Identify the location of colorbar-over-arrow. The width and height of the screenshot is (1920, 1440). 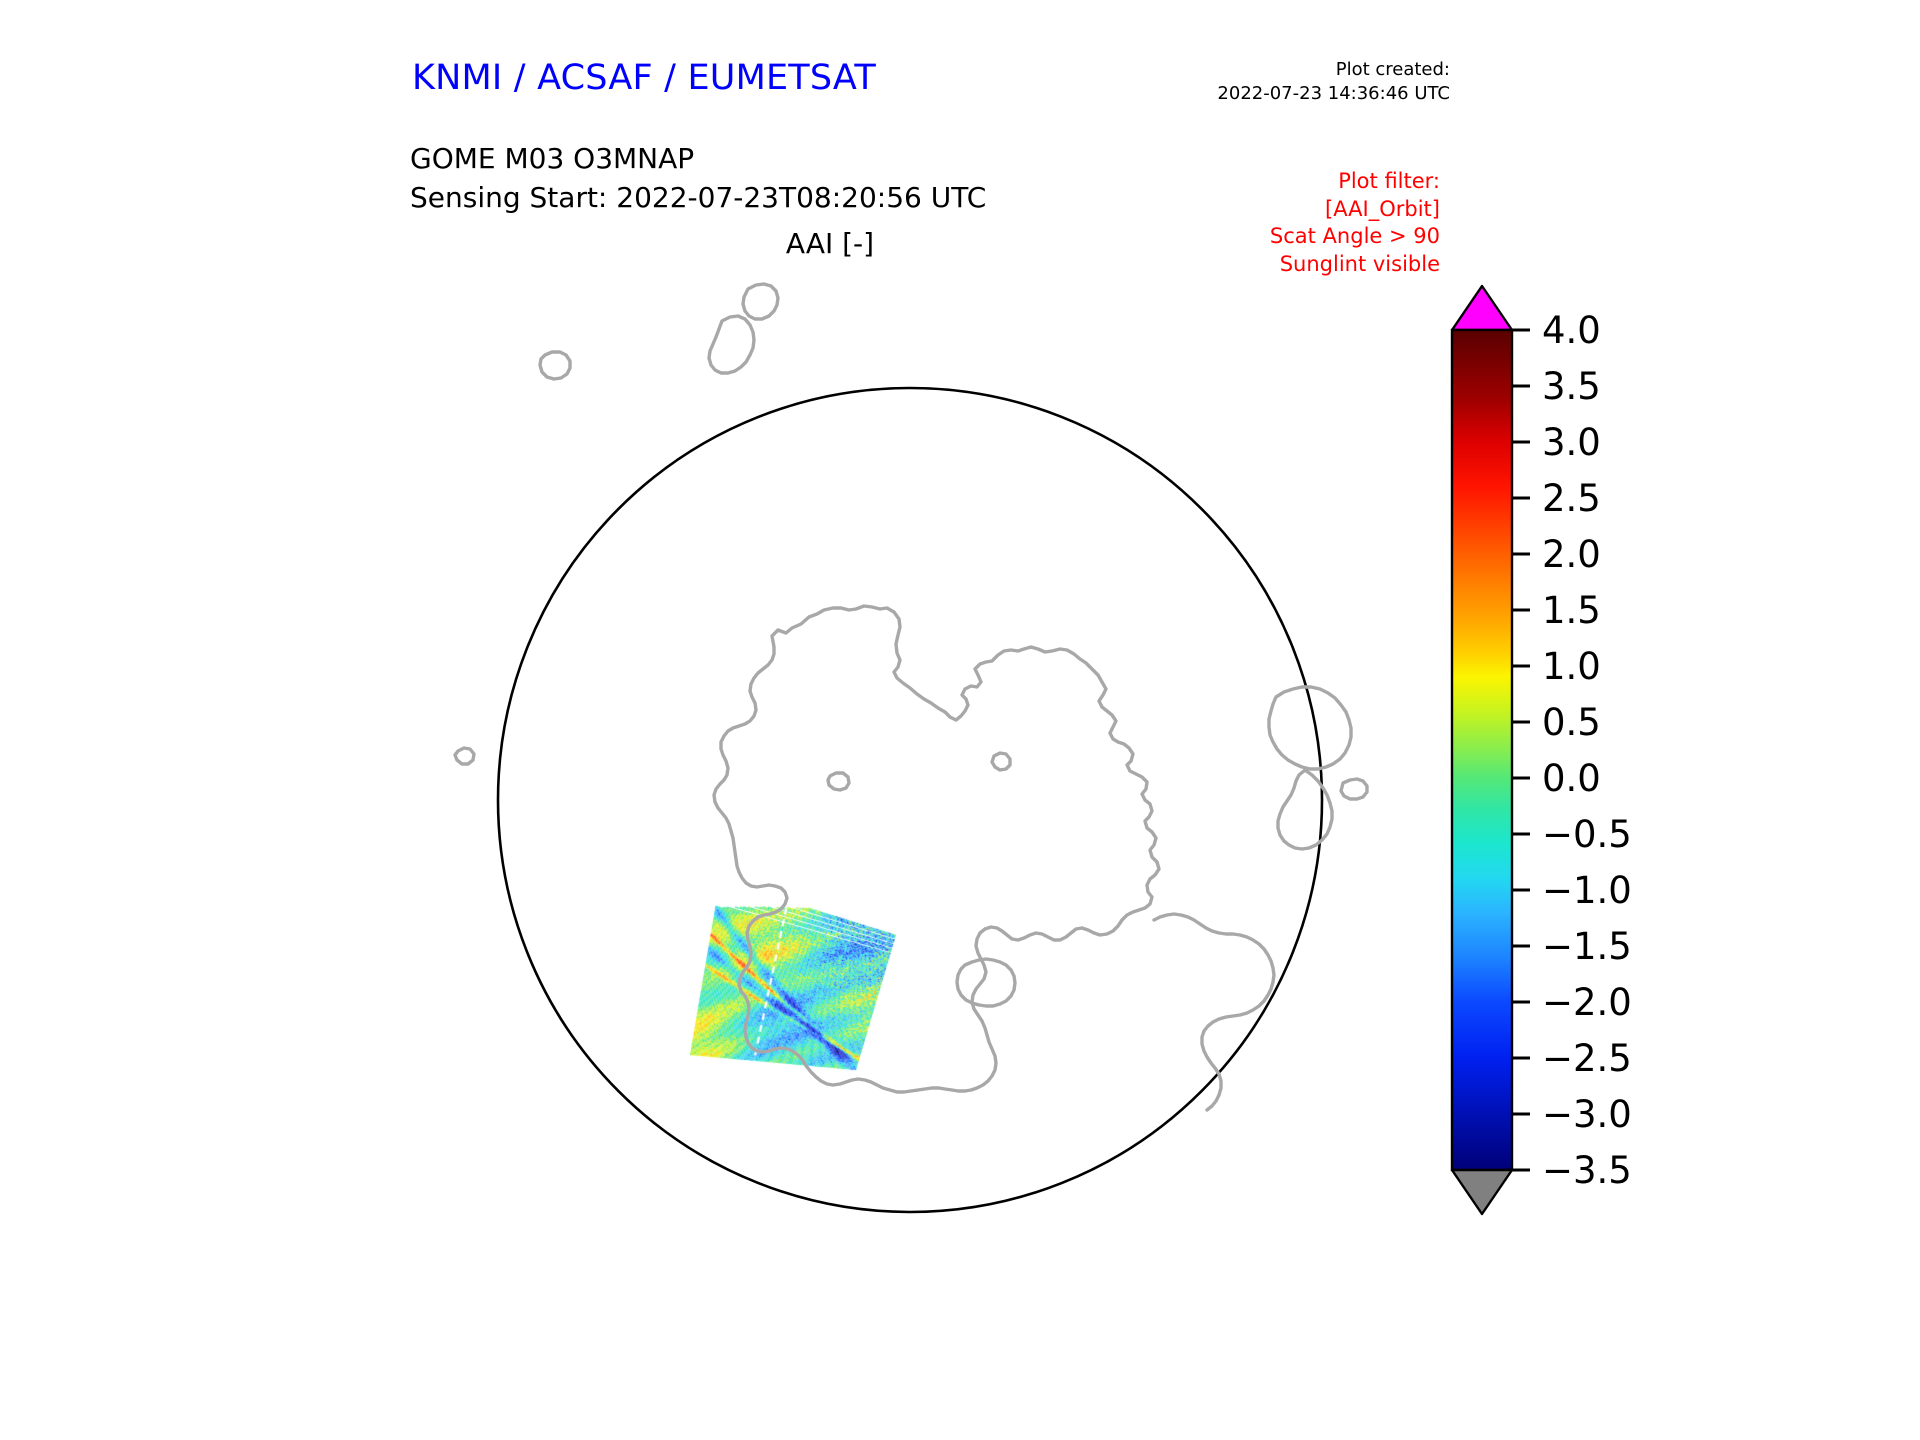
(1482, 308).